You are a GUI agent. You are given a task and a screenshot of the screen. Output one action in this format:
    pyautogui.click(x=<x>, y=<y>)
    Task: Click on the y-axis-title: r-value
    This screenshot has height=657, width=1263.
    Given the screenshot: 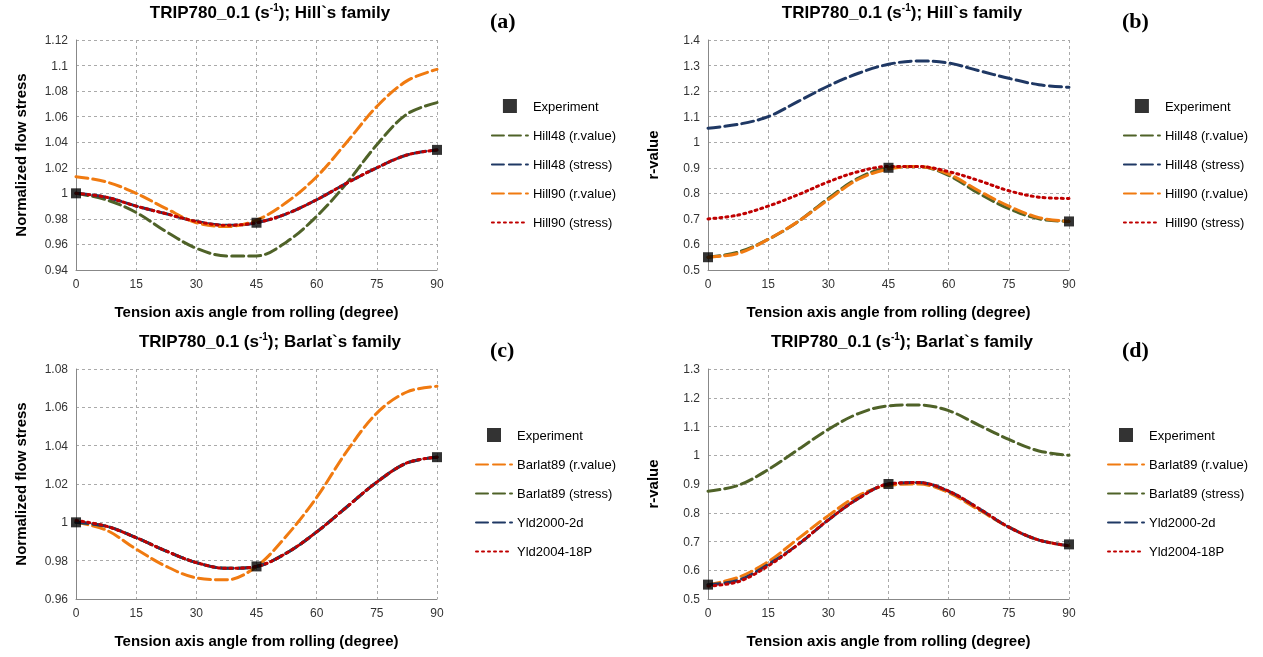 What is the action you would take?
    pyautogui.click(x=652, y=155)
    